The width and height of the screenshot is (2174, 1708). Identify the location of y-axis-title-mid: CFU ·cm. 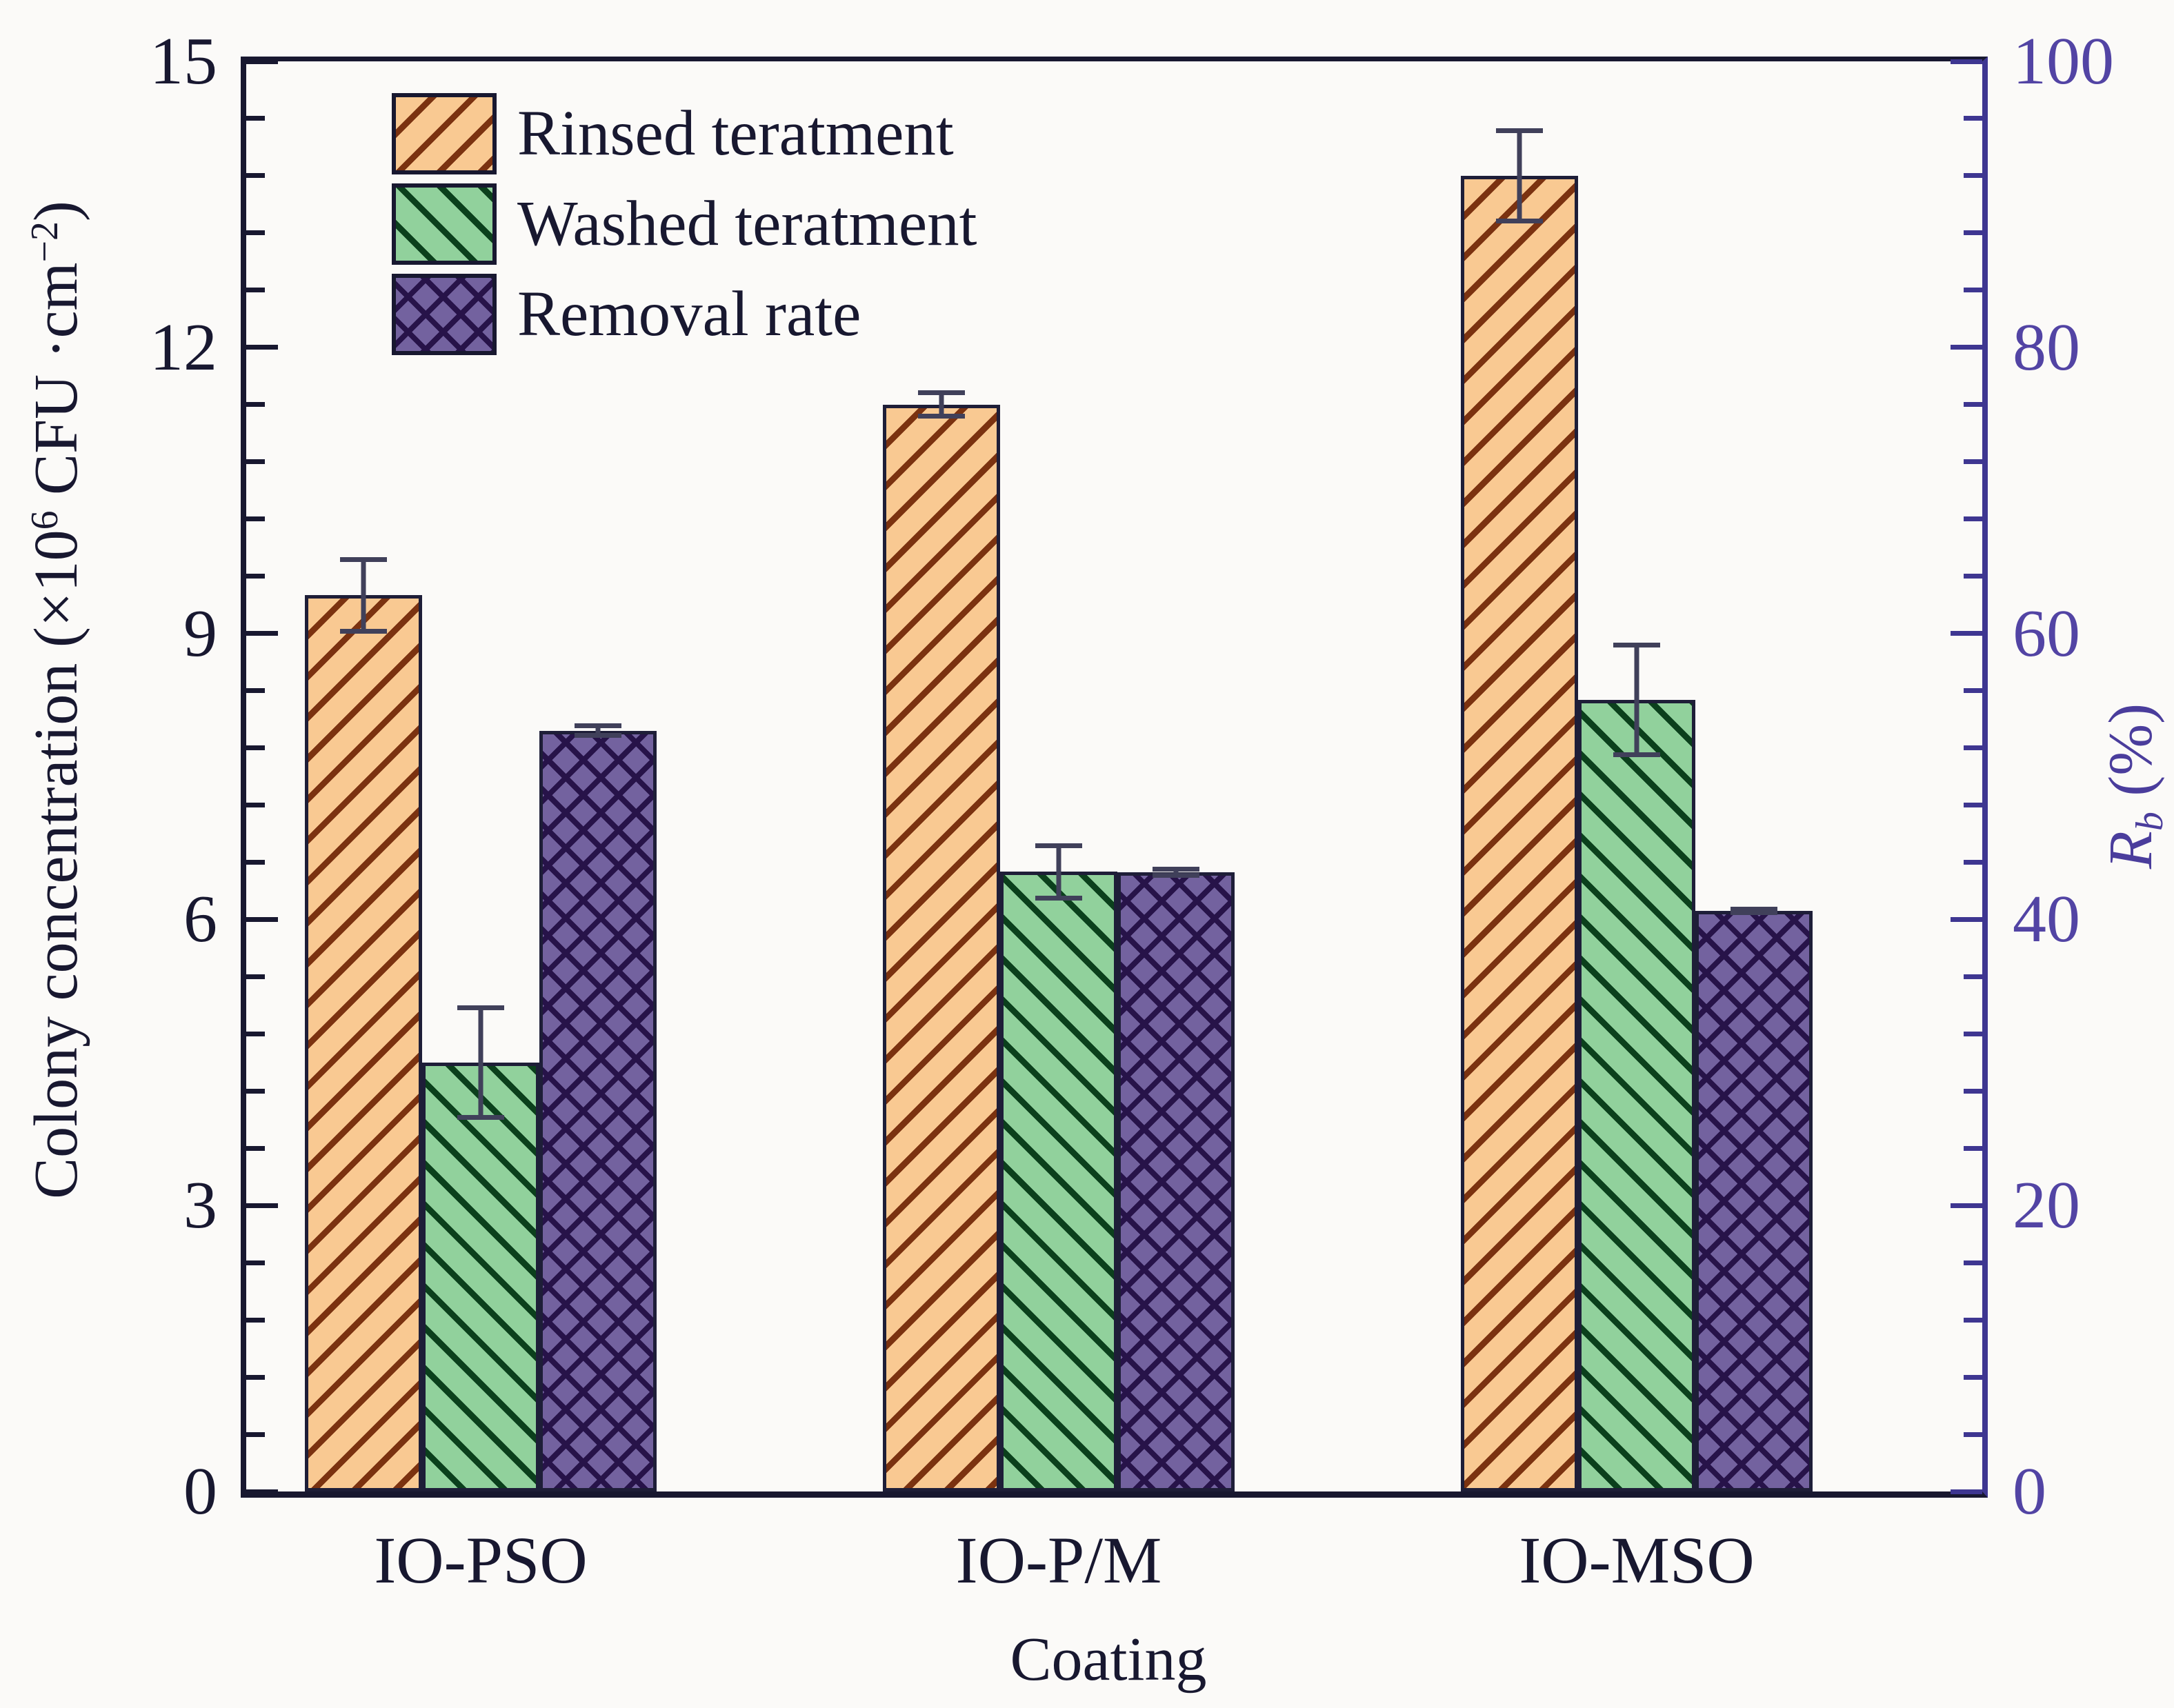
(56, 386).